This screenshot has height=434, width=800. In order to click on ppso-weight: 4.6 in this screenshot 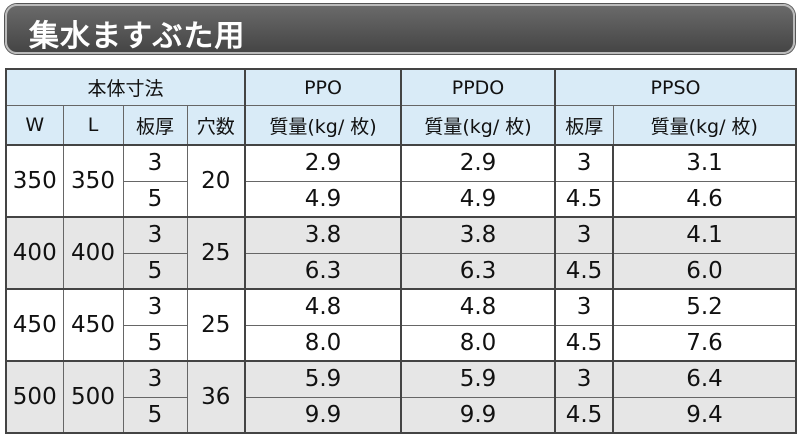, I will do `click(704, 199)`.